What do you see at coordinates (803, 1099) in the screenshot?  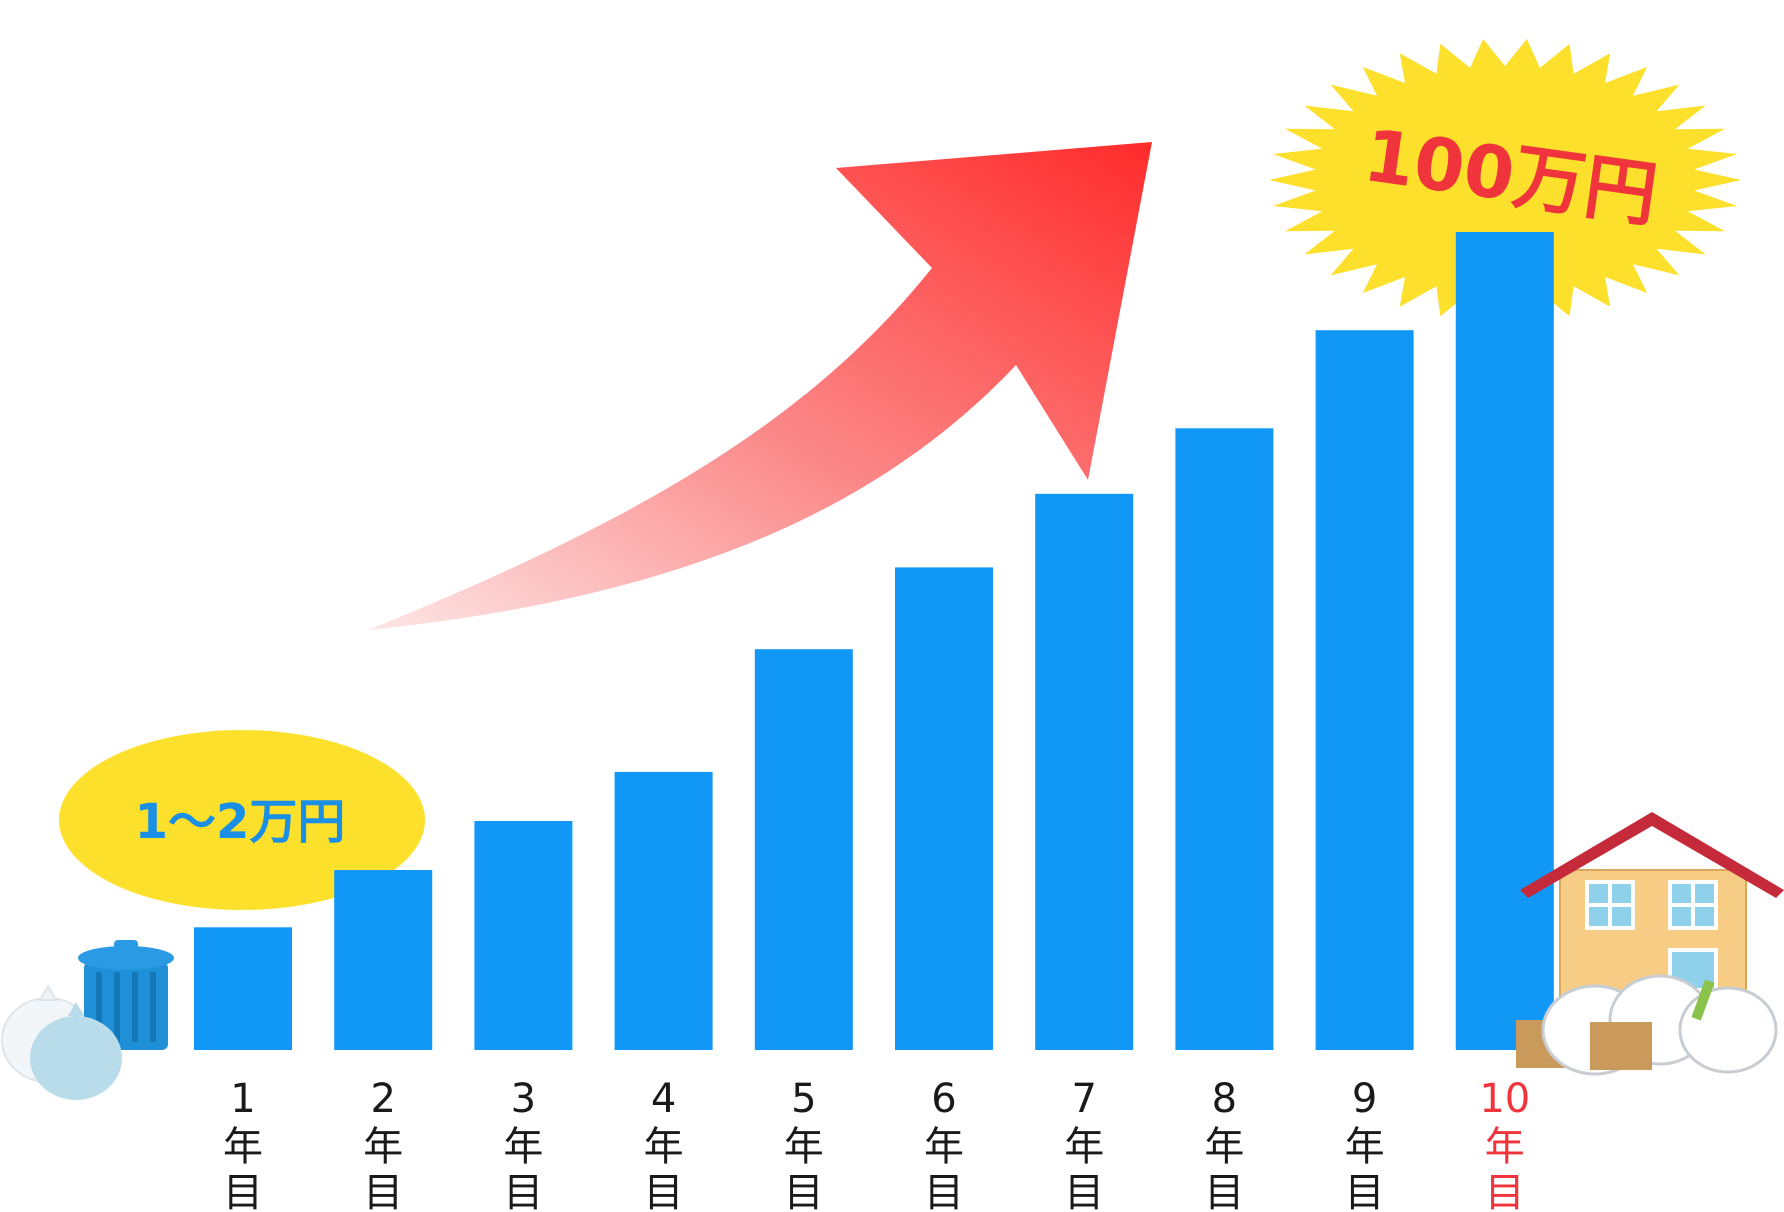 I see `x-tick-num-5: 5` at bounding box center [803, 1099].